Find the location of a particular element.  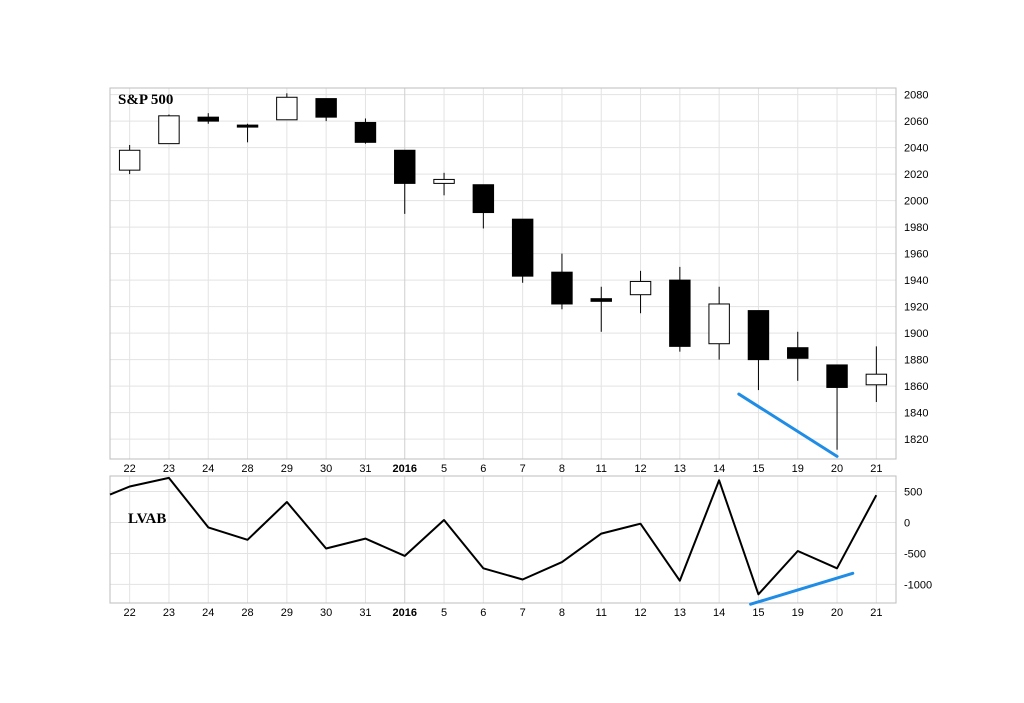

indicator-x-tick-label: 15 is located at coordinates (758, 613).